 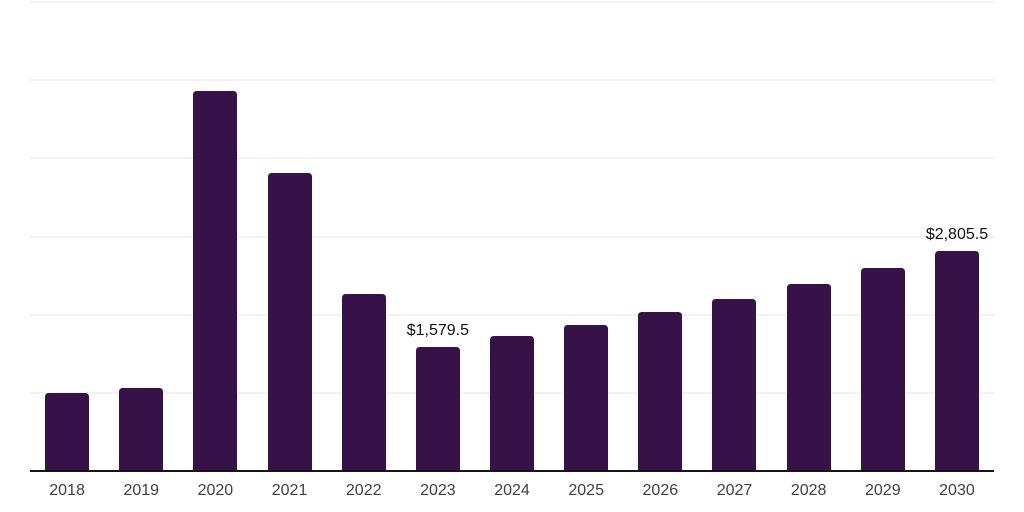 I want to click on bar-slot-2027, so click(x=734, y=235).